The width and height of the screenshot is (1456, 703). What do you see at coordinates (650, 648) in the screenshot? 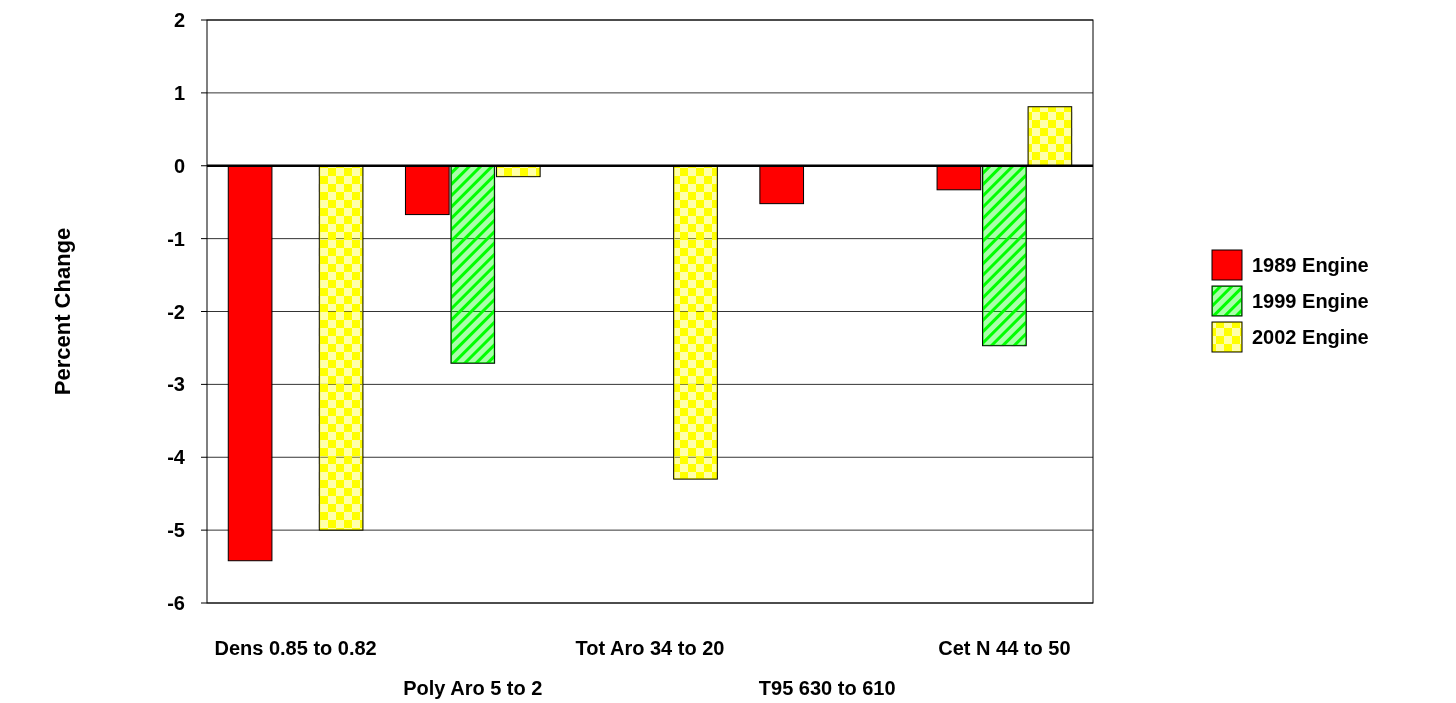
I see `x-tick-label: Tot Aro 34 to 20` at bounding box center [650, 648].